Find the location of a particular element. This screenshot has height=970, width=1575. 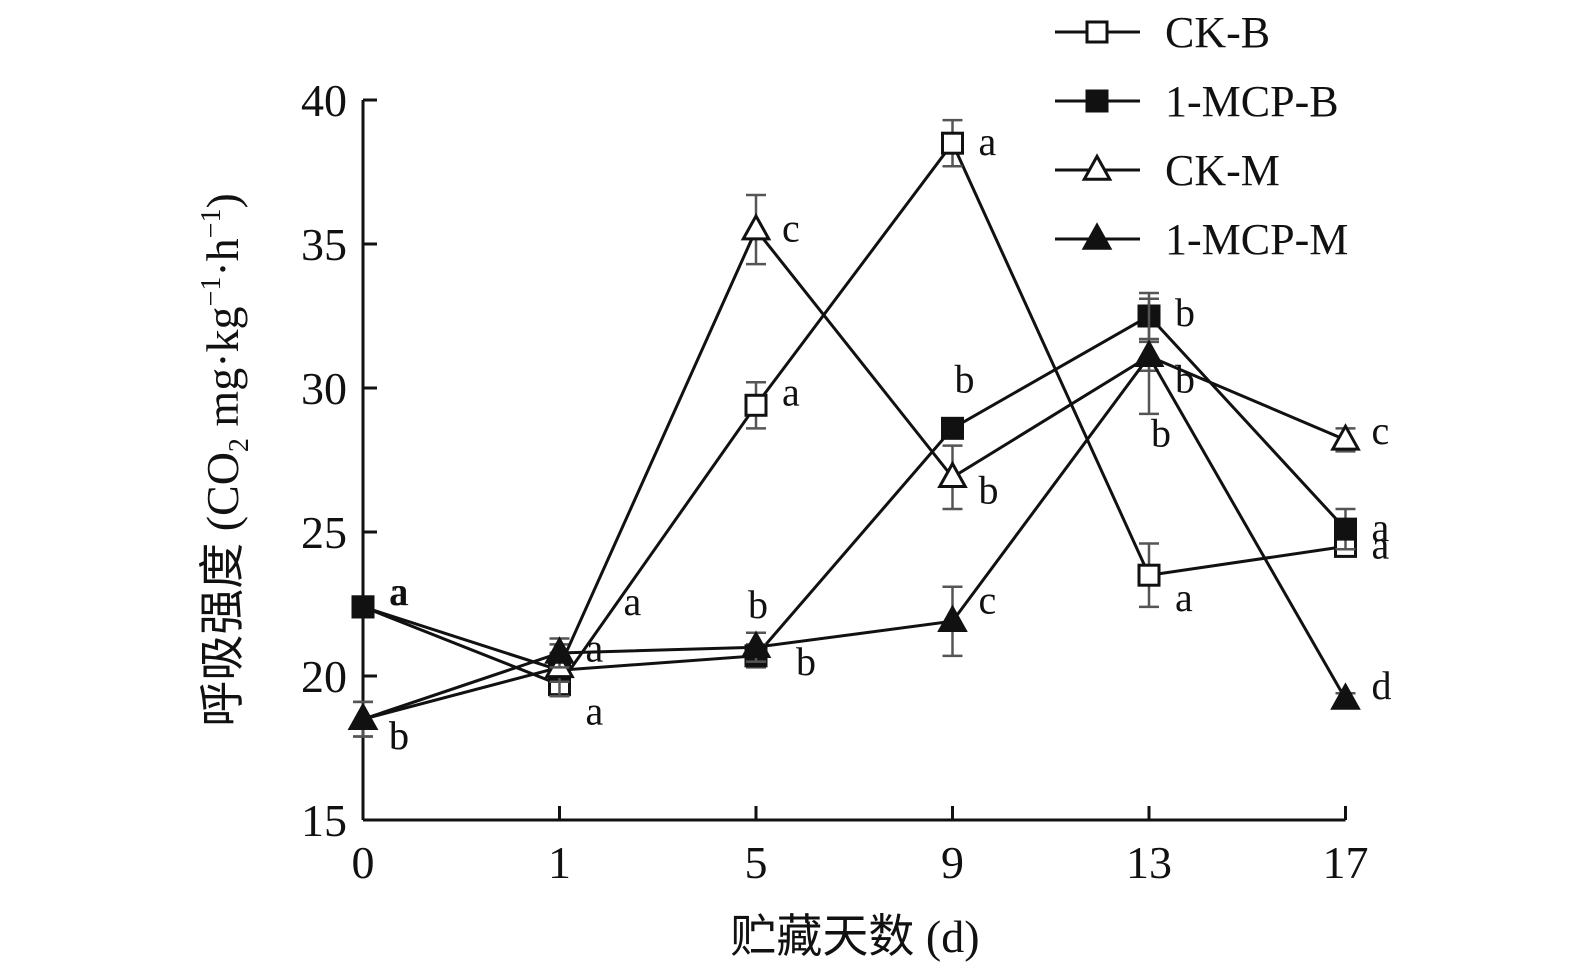

y-tick-label: 30 is located at coordinates (324, 388).